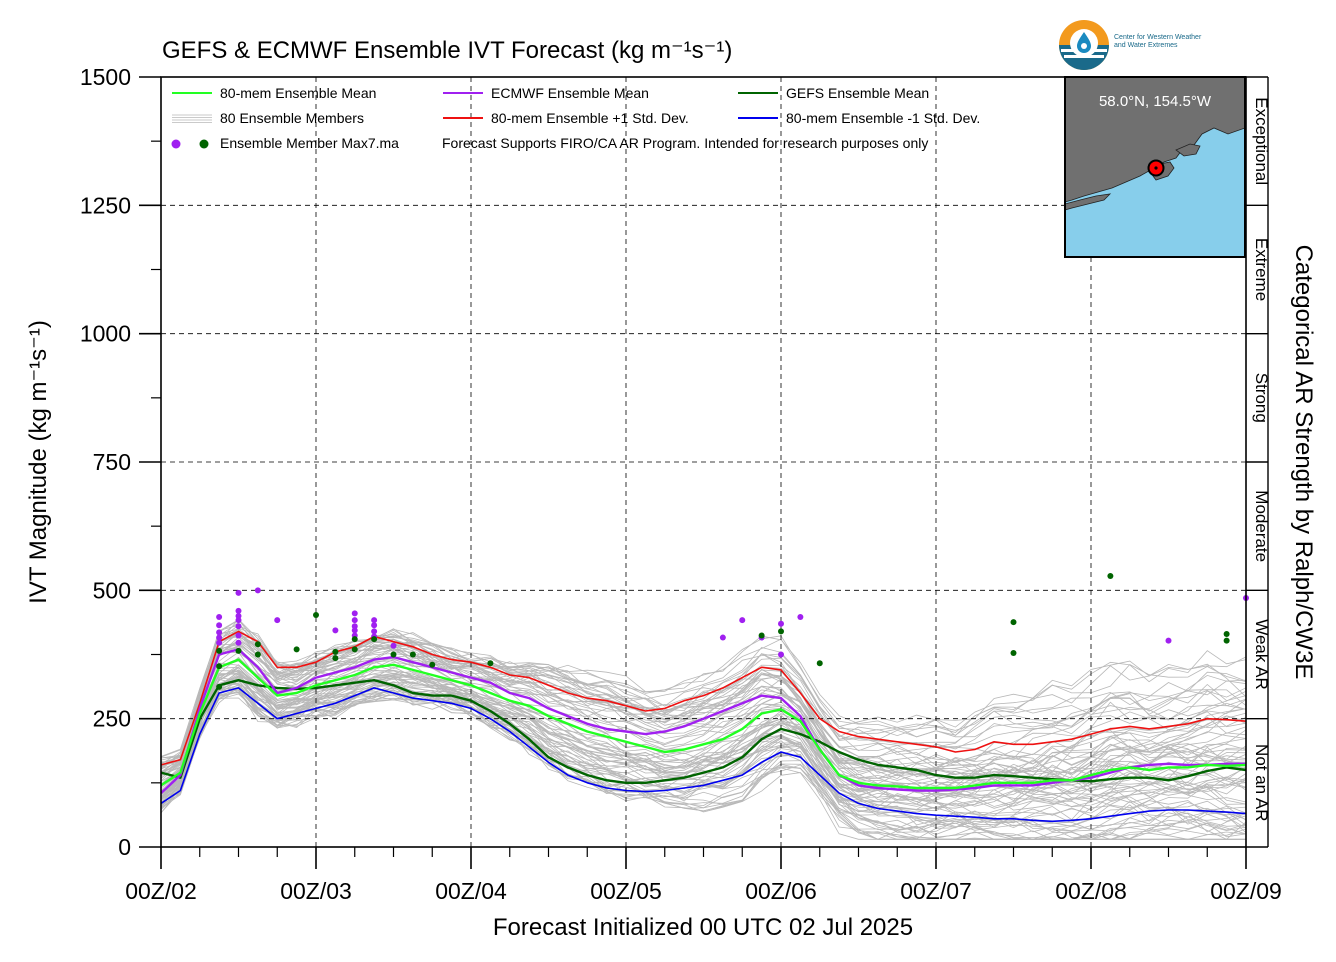 This screenshot has width=1336, height=962. Describe the element at coordinates (1261, 269) in the screenshot. I see `category-label: Extreme` at that location.